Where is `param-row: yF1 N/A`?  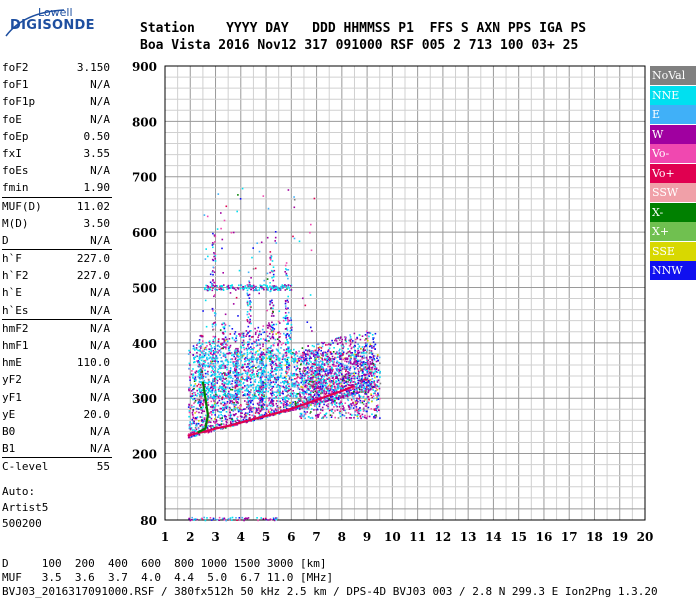
param-row: yF1 N/A is located at coordinates (56, 397).